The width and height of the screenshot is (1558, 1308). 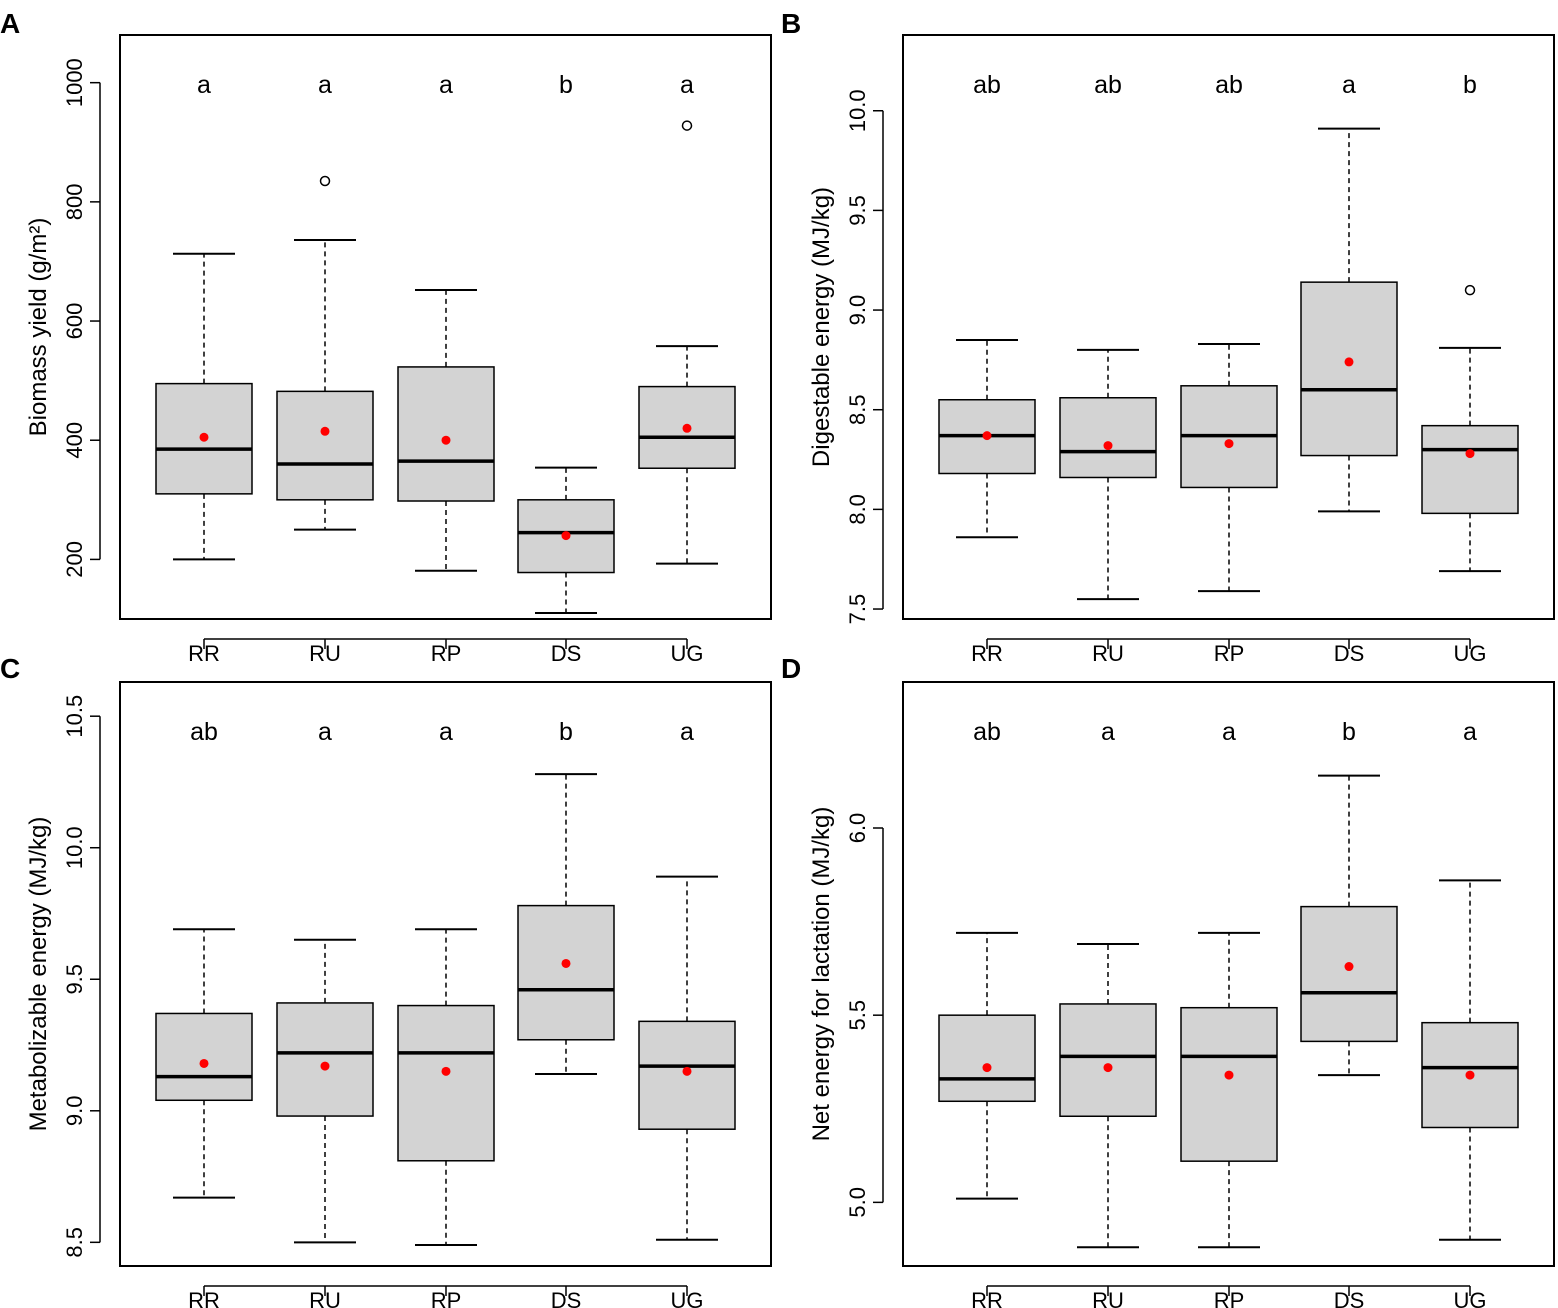 I want to click on y-axis-title: Digestable energy (MJ/kg), so click(x=821, y=327).